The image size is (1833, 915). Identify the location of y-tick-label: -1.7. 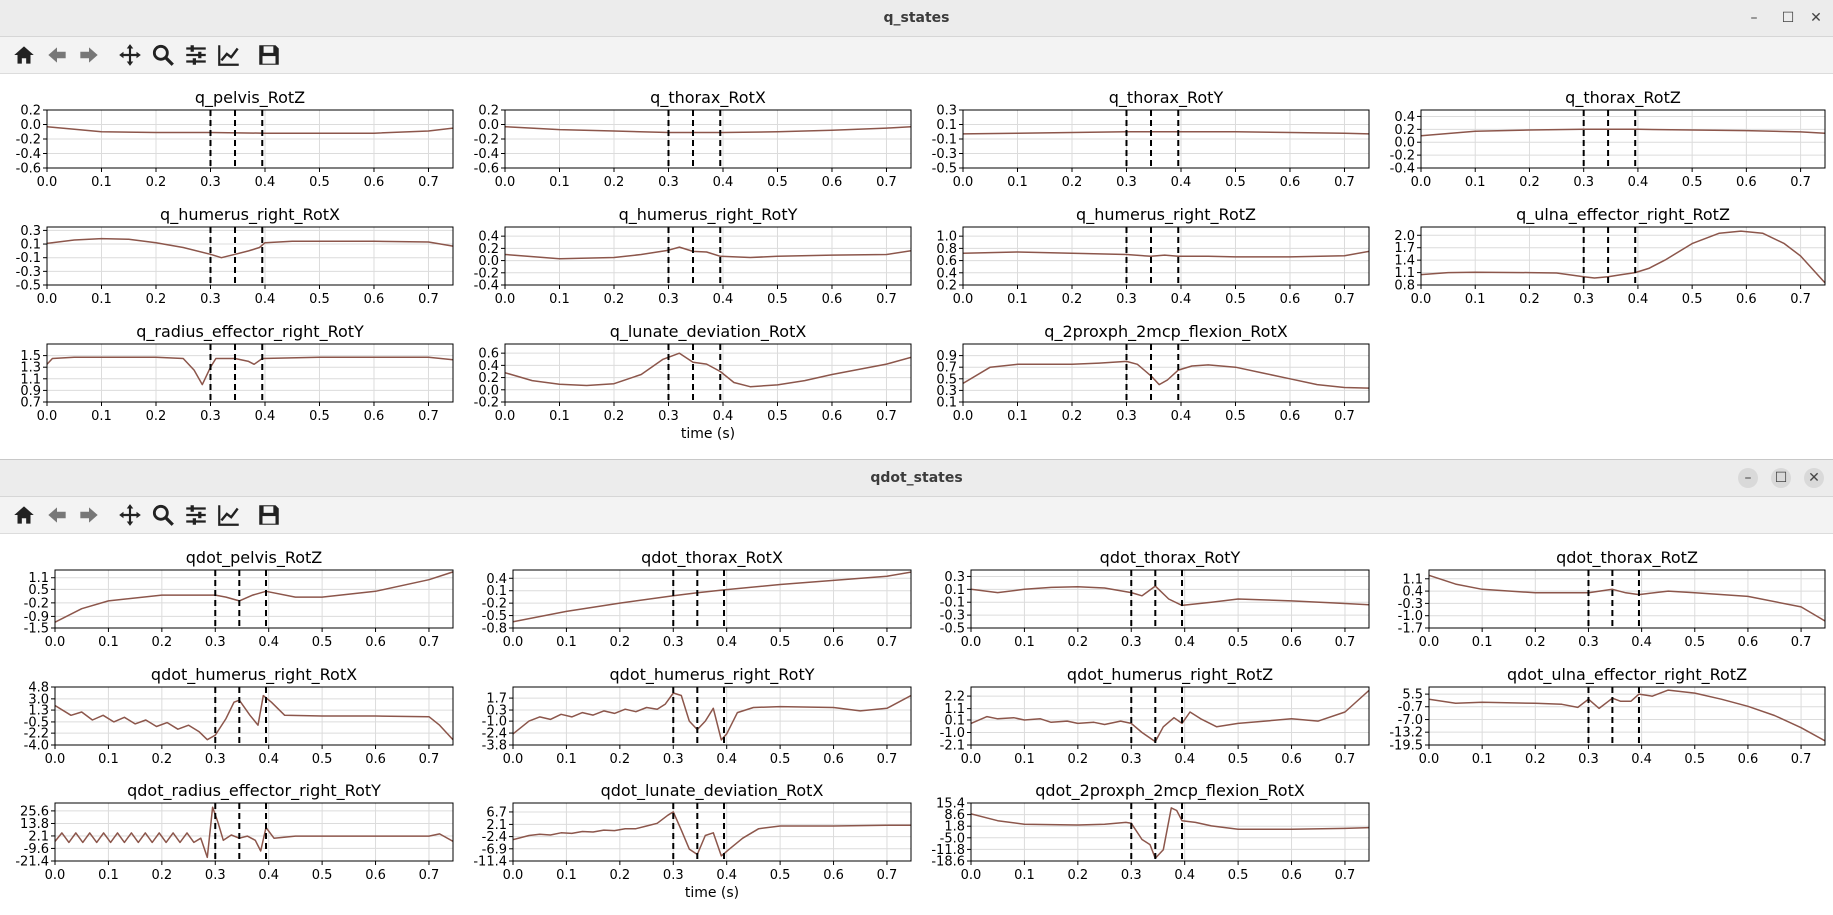
(1410, 629).